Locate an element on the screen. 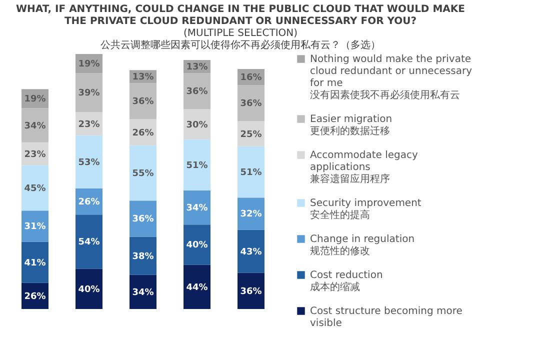 The image size is (560, 349). legend-label: Nothing would make the private cloud redundant or unnecessary for me 没有因素使我不再必须使用私有云 is located at coordinates (391, 77).